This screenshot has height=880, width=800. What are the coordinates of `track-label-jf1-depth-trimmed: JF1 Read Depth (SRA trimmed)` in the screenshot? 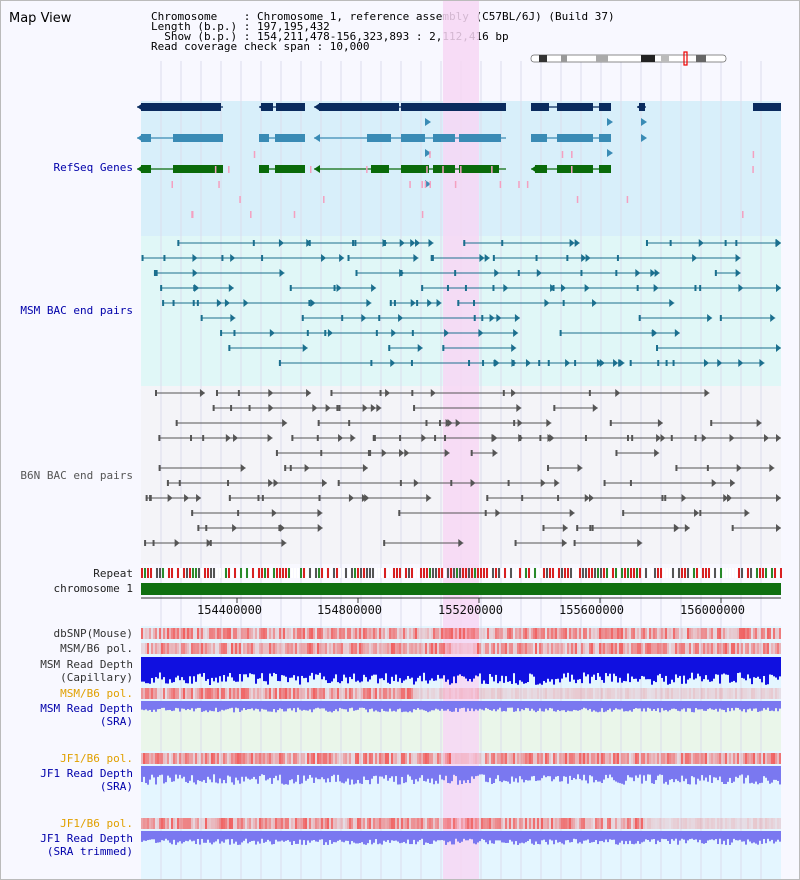 It's located at (86, 845).